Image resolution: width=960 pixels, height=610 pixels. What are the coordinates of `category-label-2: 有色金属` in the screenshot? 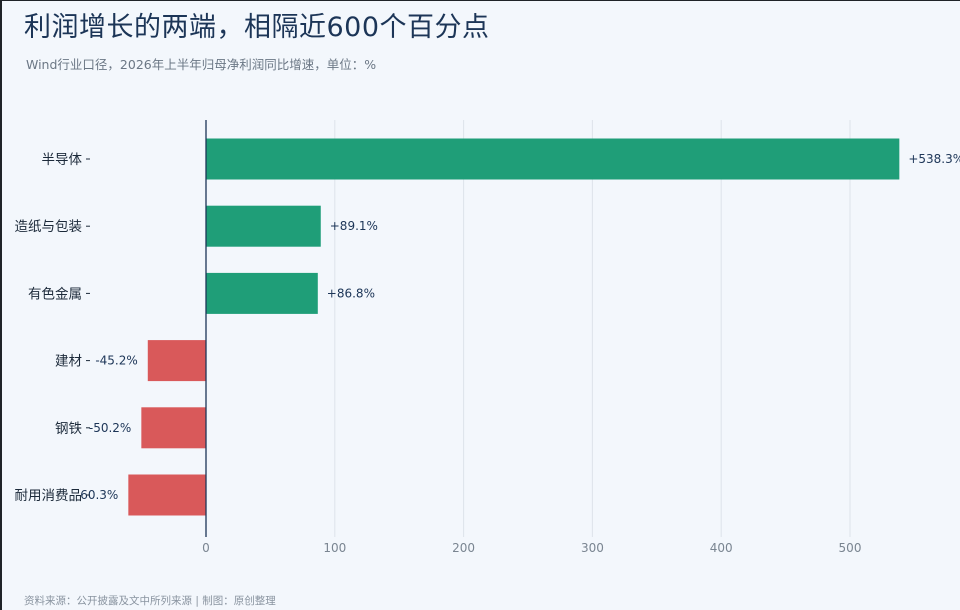 It's located at (55, 293).